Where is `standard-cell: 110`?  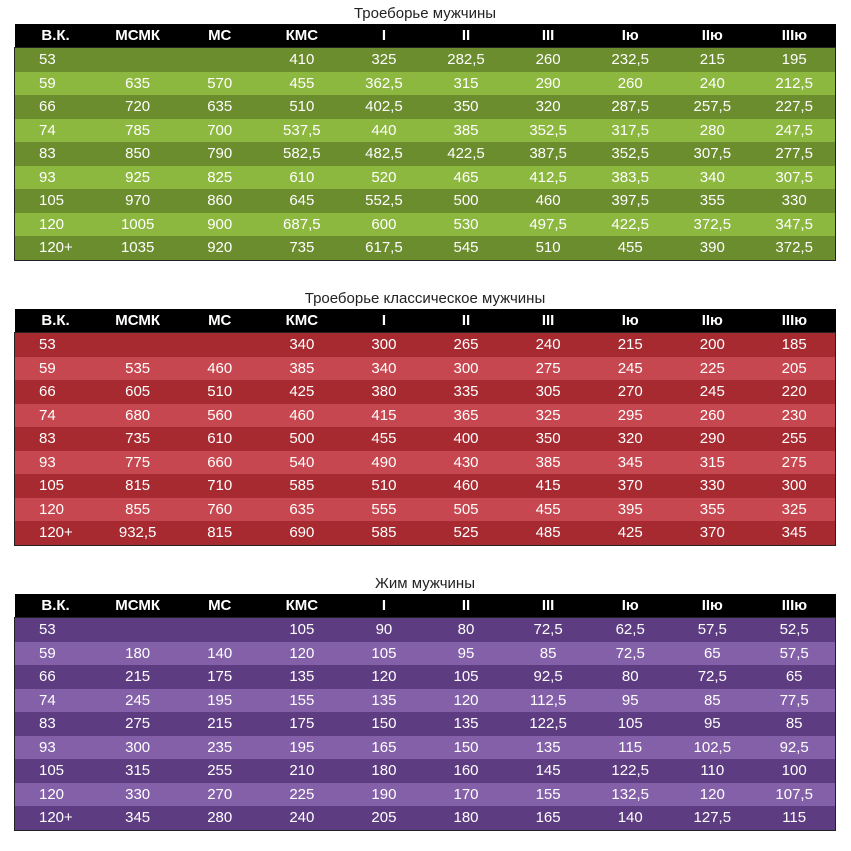
standard-cell: 110 is located at coordinates (712, 771).